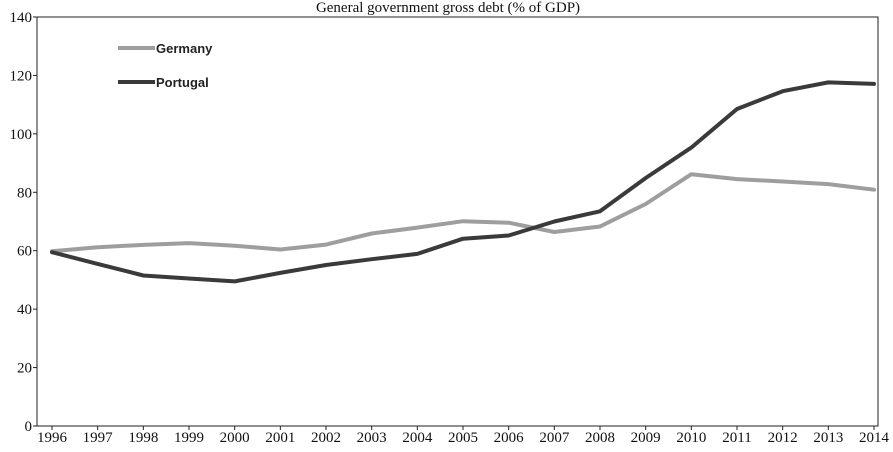 This screenshot has height=452, width=893. What do you see at coordinates (52, 438) in the screenshot?
I see `x-tick-label: 1996` at bounding box center [52, 438].